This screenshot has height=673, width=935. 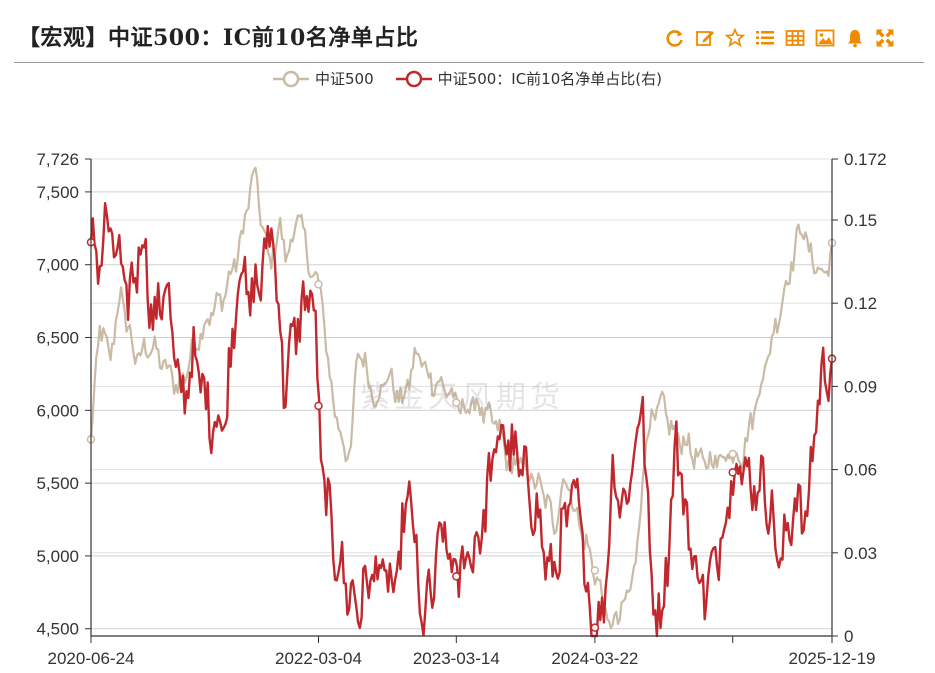 What do you see at coordinates (855, 38) in the screenshot?
I see `bell-icon` at bounding box center [855, 38].